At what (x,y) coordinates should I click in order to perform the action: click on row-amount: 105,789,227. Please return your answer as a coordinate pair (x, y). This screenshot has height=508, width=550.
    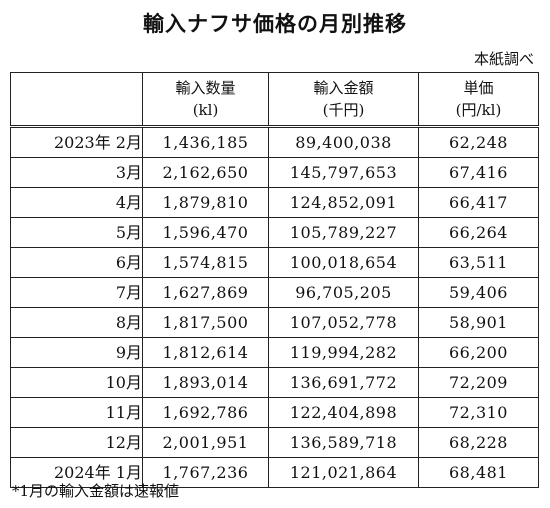
    Looking at the image, I should click on (343, 232).